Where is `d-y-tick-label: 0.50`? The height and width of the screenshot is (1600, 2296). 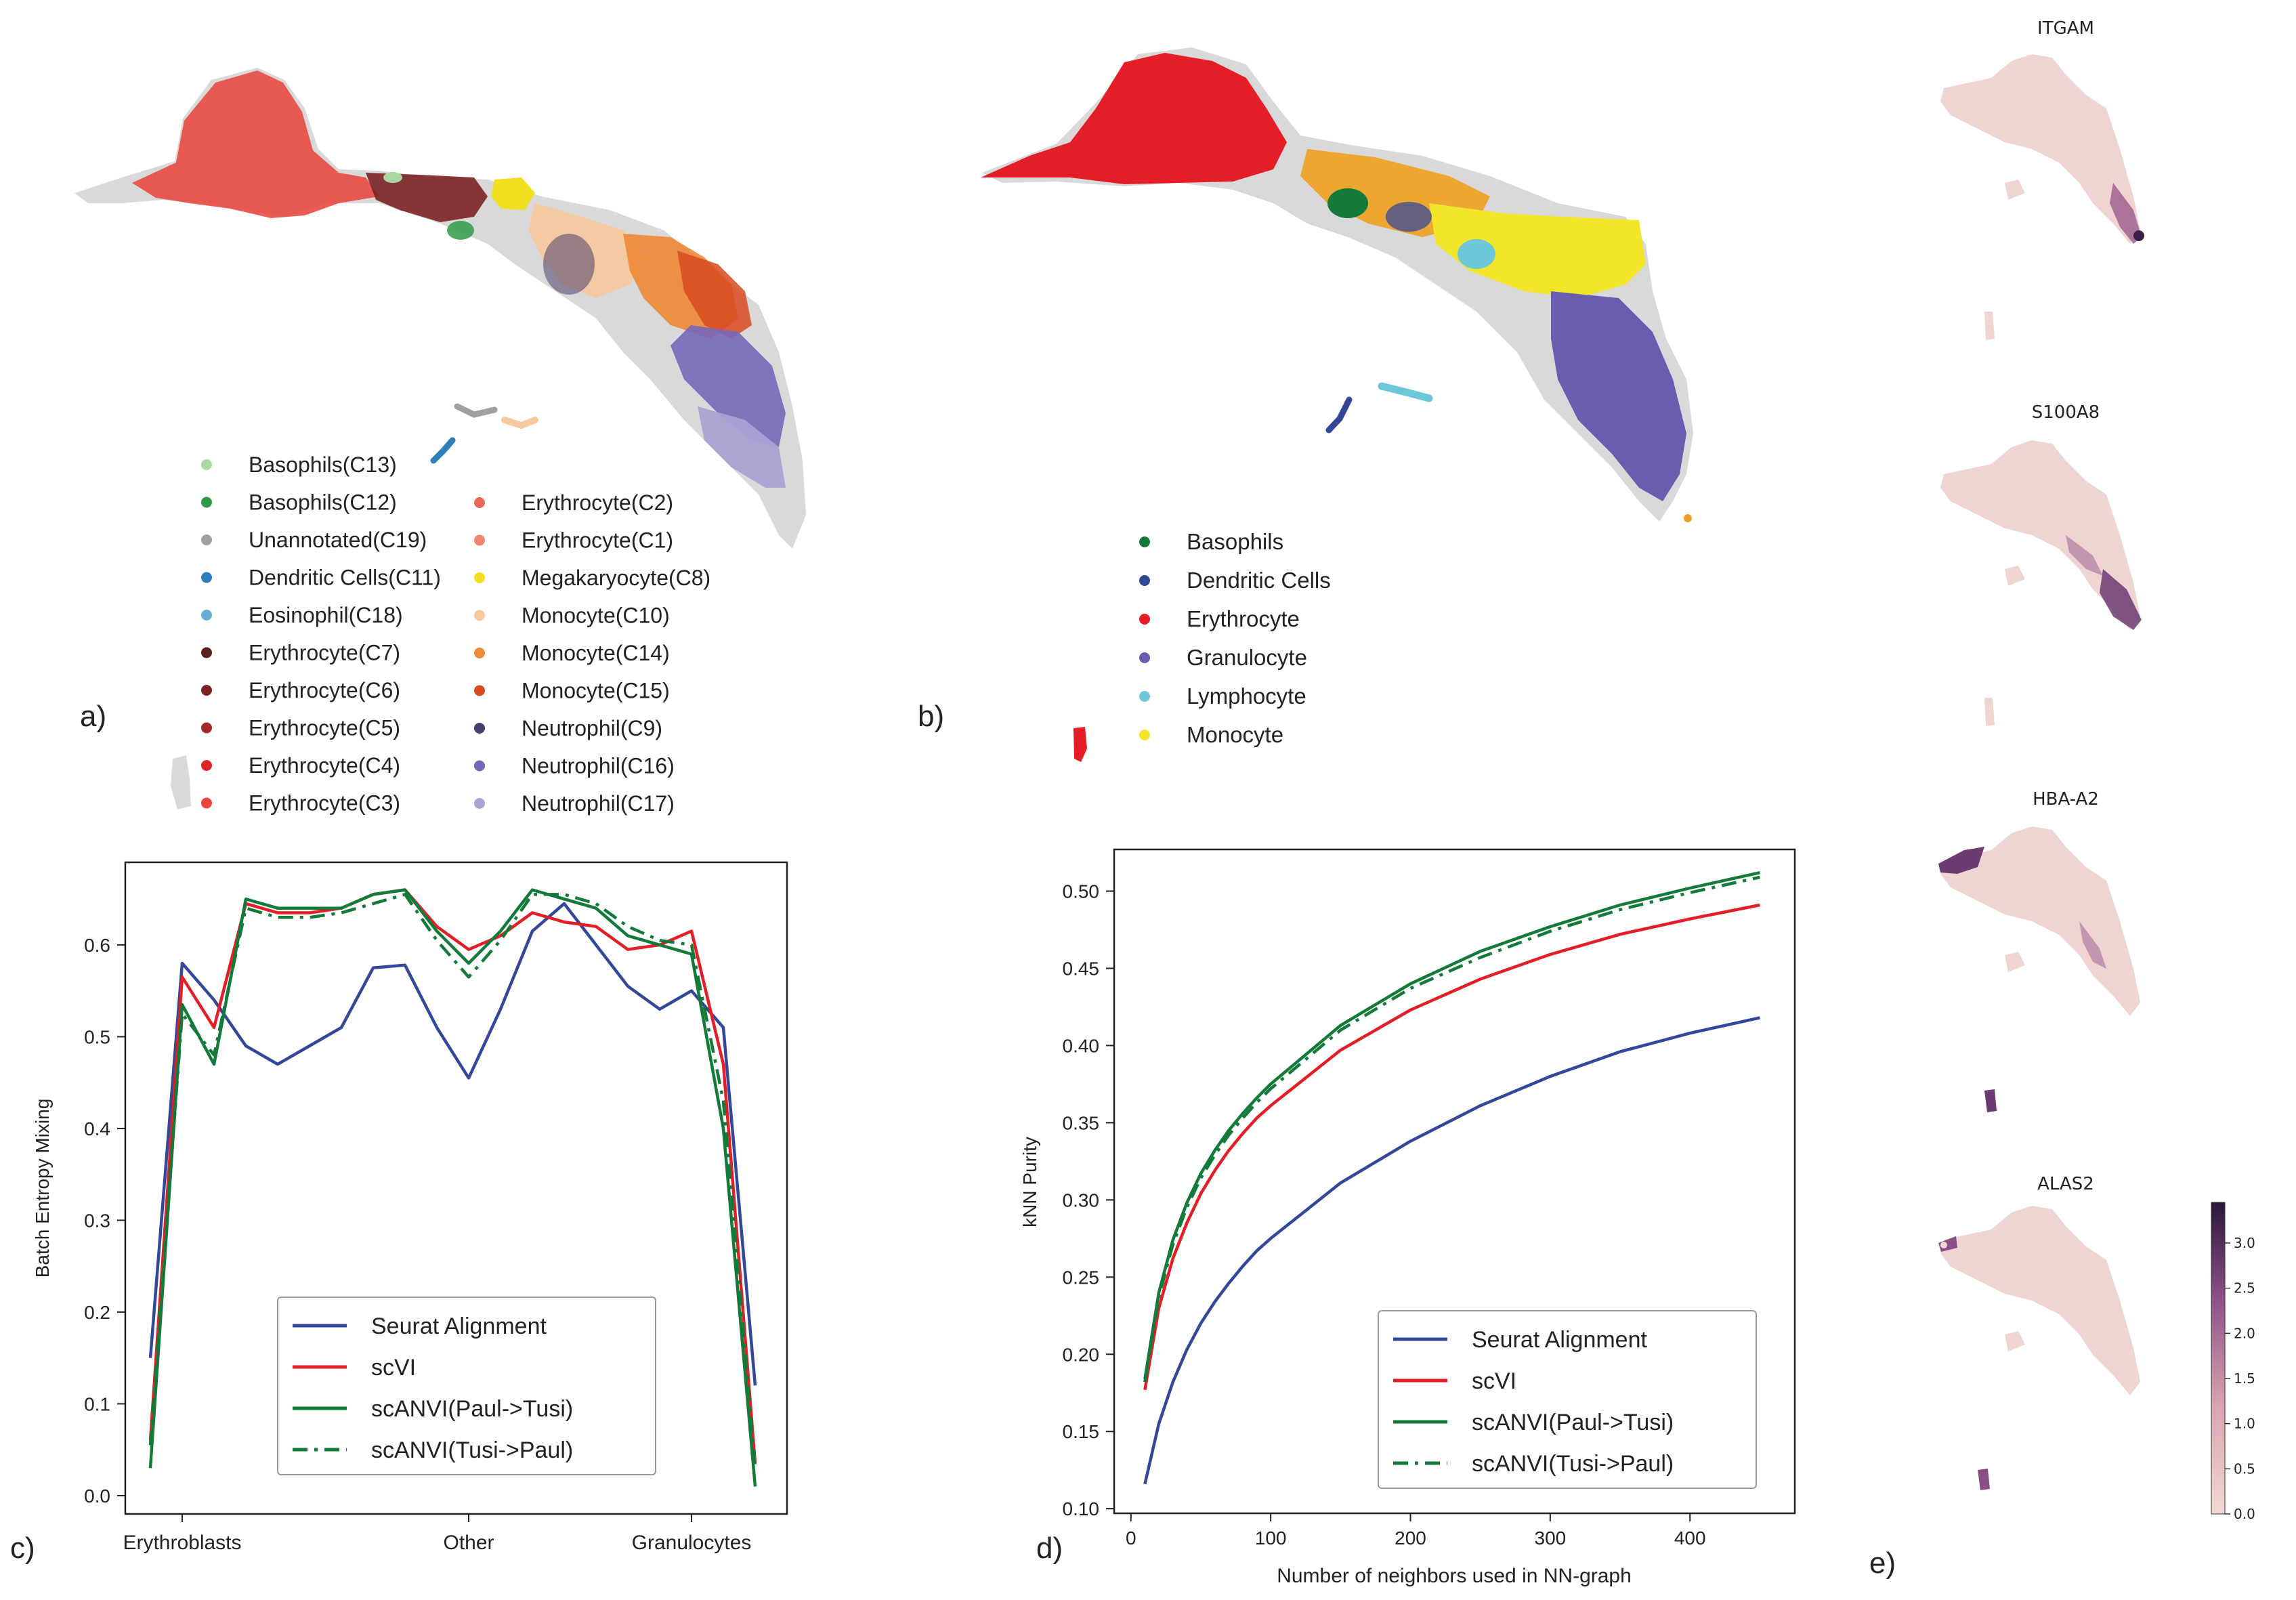
d-y-tick-label: 0.50 is located at coordinates (1081, 891).